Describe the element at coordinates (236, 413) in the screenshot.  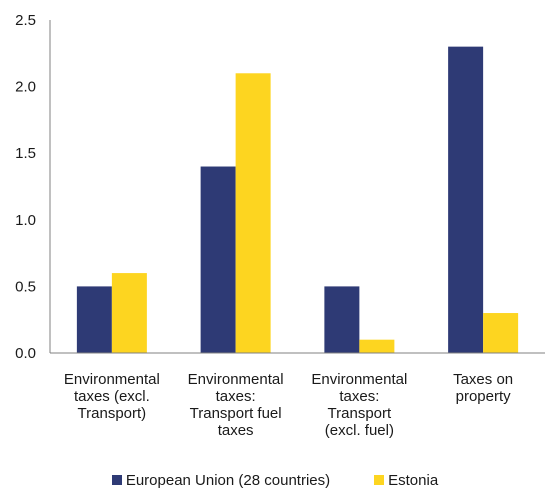
I see `x-category-label-line: Transport fuel` at that location.